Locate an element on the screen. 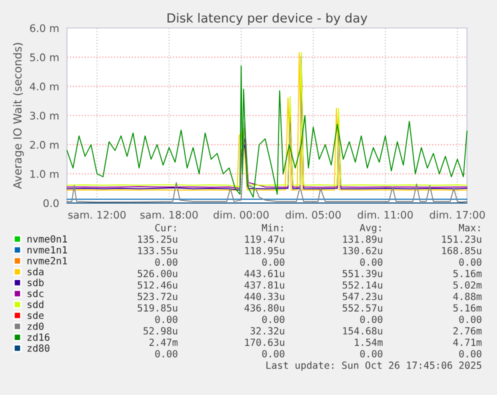 Image resolution: width=497 pixels, height=395 pixels. y-tick-label: 2.0 m is located at coordinates (44, 144).